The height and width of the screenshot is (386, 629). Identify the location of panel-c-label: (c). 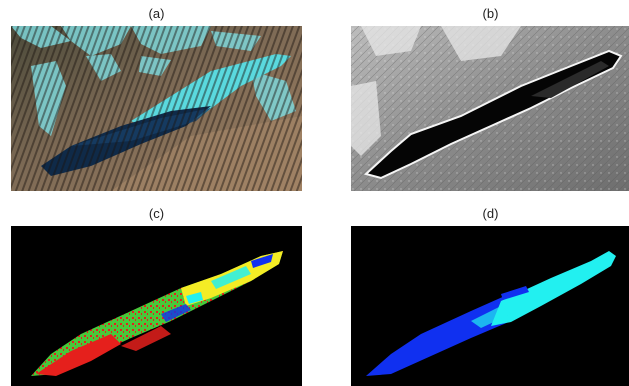
(156, 213).